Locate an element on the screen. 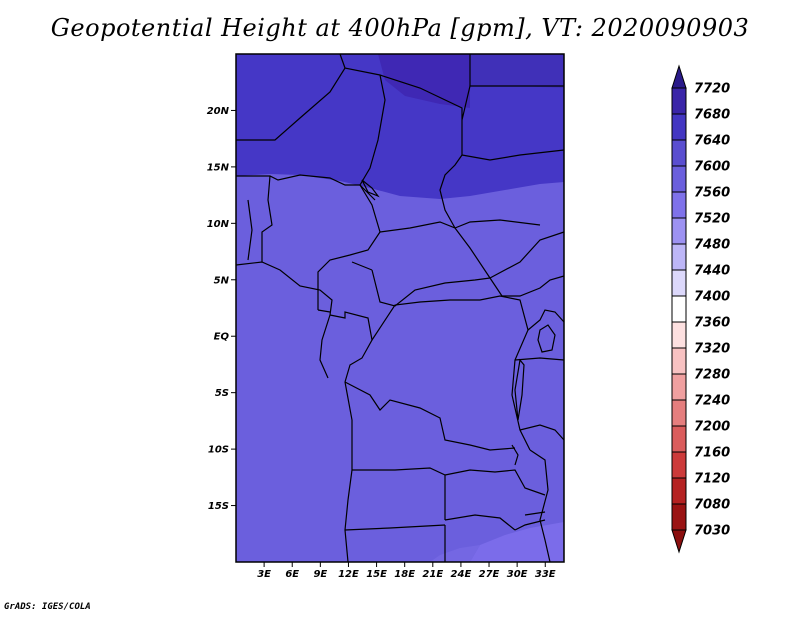  lon-tick-label: 24E is located at coordinates (461, 574).